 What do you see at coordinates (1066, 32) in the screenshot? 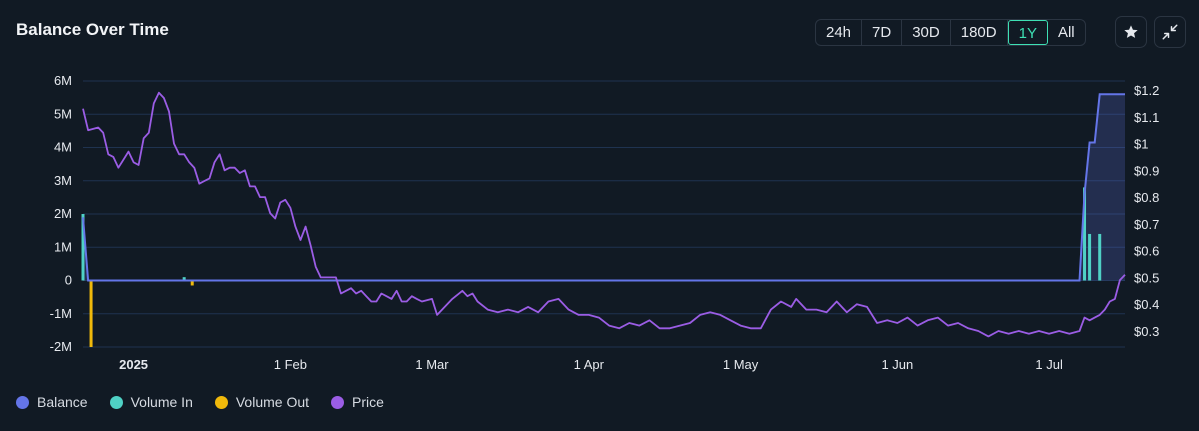
I see `range-all-button: All` at bounding box center [1066, 32].